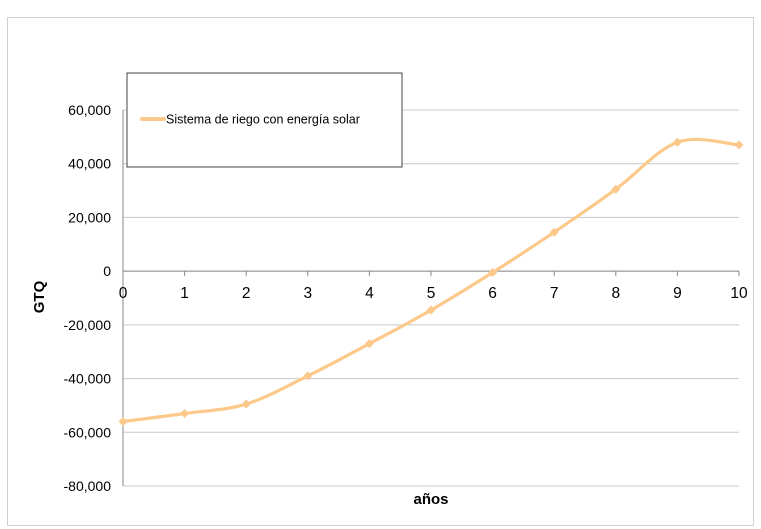  What do you see at coordinates (739, 293) in the screenshot?
I see `x-tick-label: 10` at bounding box center [739, 293].